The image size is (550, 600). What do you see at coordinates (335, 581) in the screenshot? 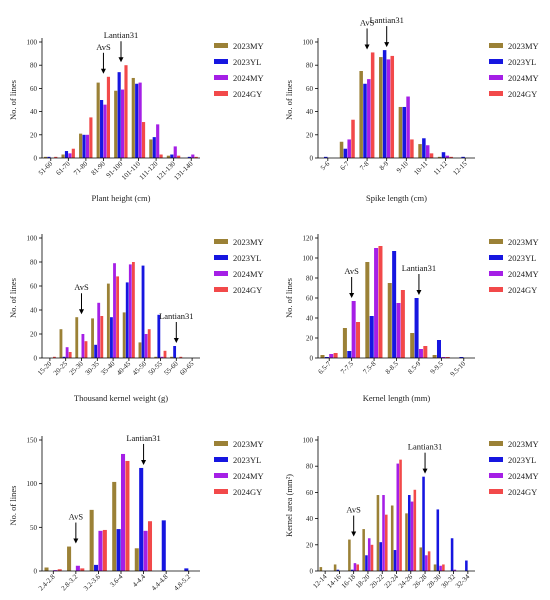
I see `x-tick-label: 14-16` at bounding box center [335, 581].